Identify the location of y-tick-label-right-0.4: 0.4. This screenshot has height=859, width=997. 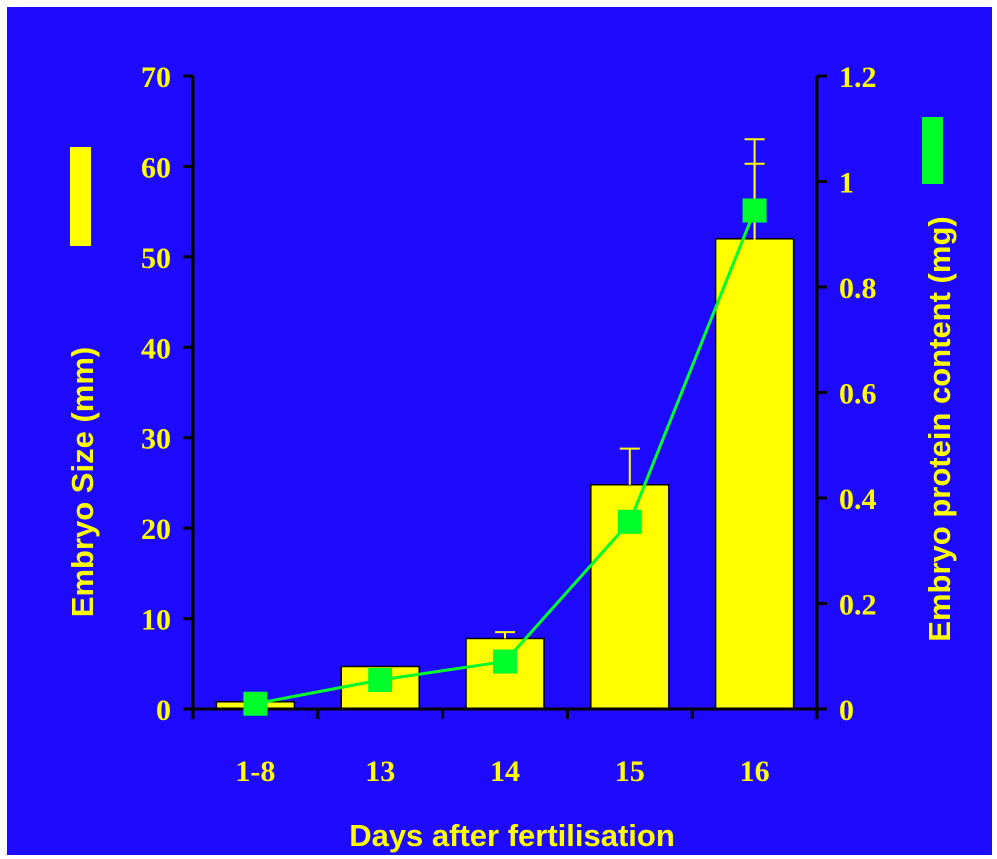
(858, 499).